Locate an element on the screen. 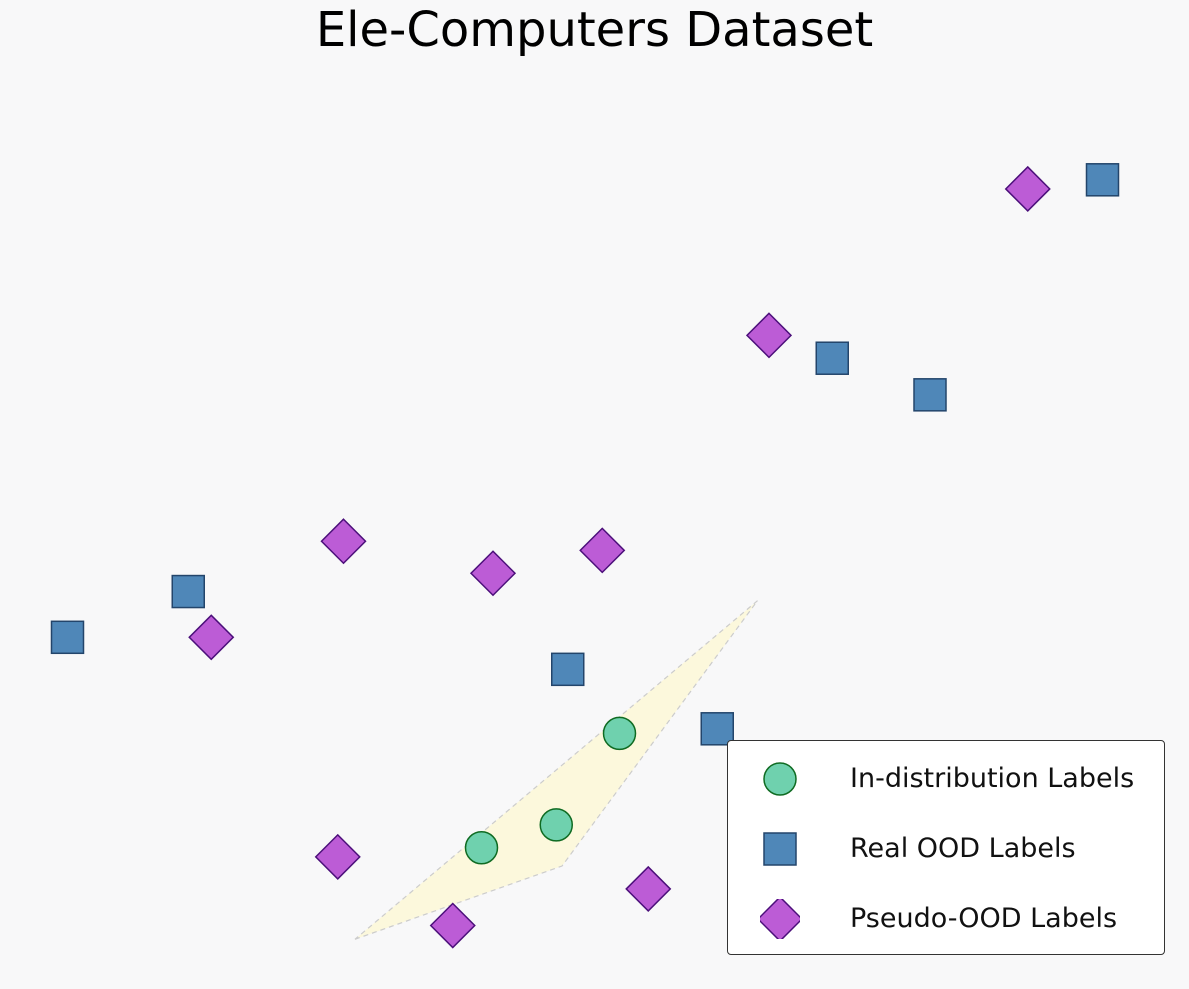 The image size is (1189, 989). region-layer is located at coordinates (556, 770).